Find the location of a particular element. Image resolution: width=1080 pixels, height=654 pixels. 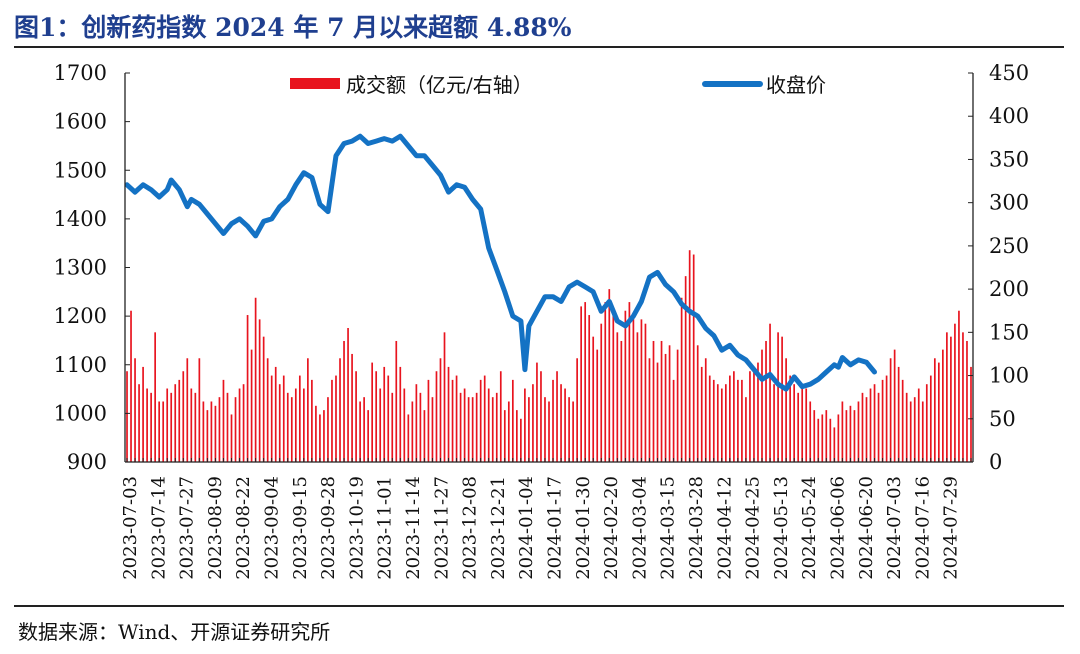

left-tick-label: 900 is located at coordinates (87, 462).